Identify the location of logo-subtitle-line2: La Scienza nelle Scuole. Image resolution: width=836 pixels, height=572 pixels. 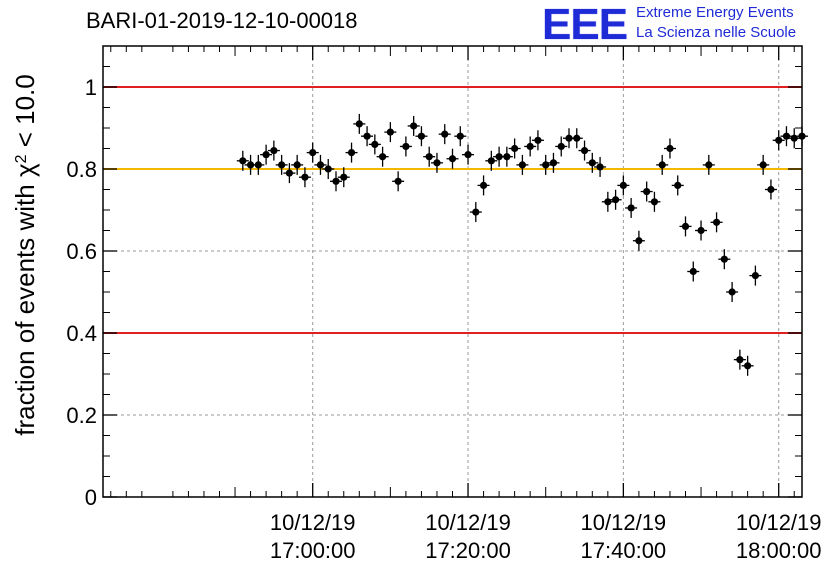
(716, 32).